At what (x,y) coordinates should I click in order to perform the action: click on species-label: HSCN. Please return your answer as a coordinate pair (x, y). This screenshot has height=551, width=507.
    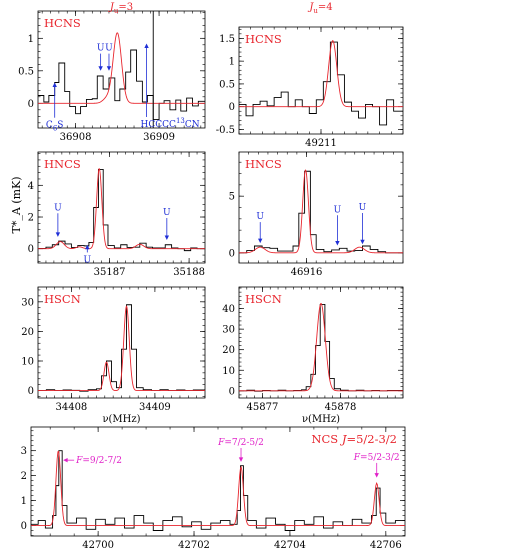
    Looking at the image, I should click on (263, 299).